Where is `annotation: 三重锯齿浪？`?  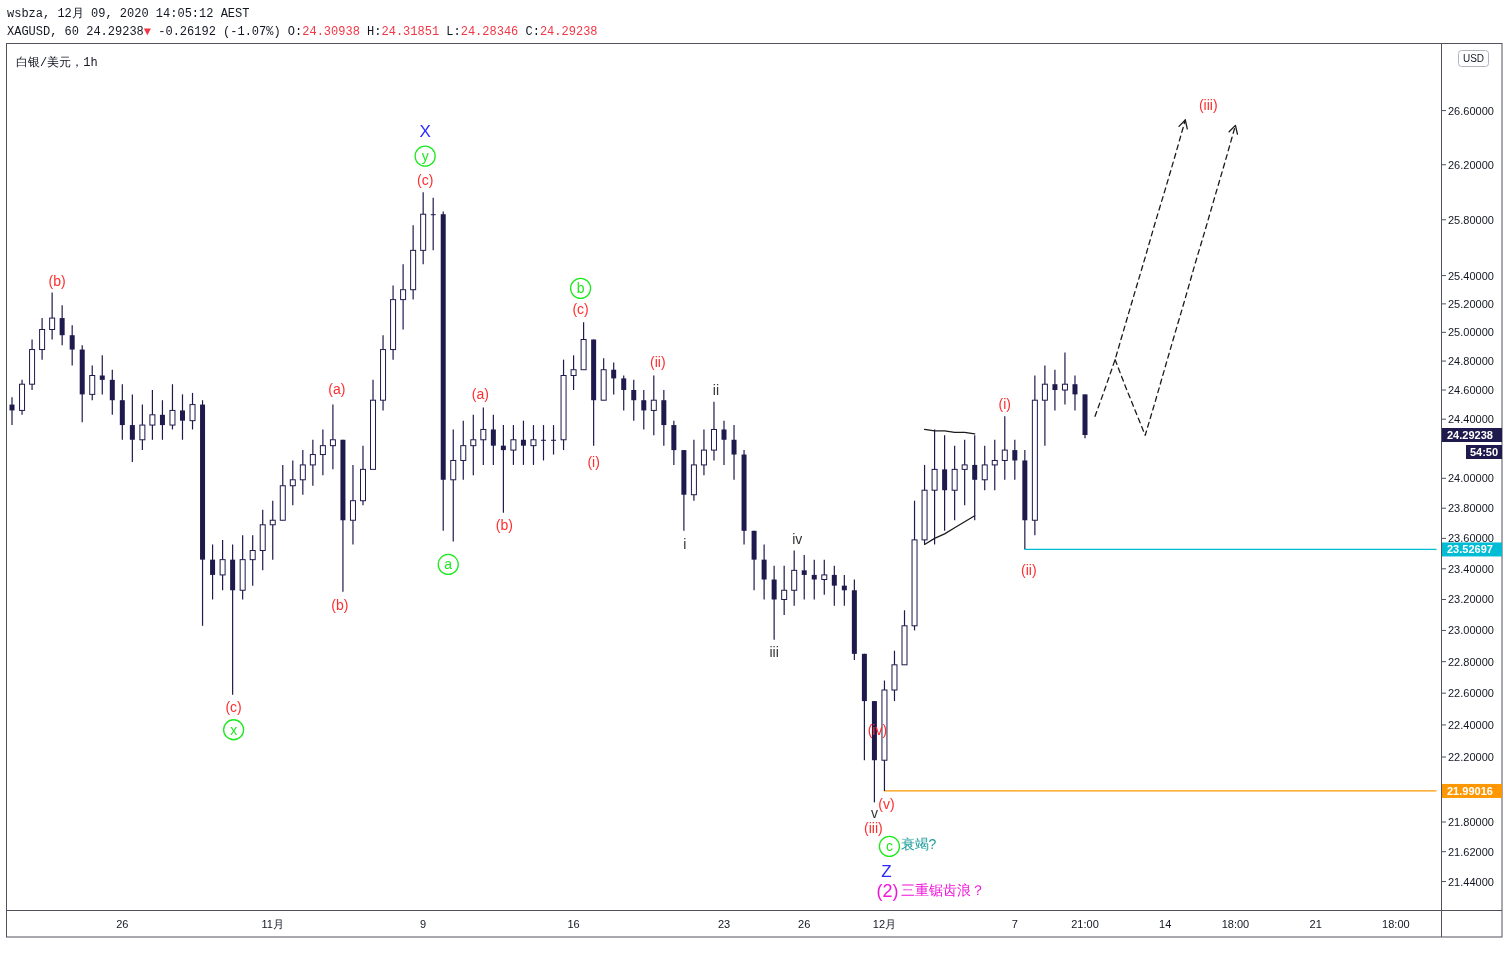
annotation: 三重锯齿浪？ is located at coordinates (943, 890).